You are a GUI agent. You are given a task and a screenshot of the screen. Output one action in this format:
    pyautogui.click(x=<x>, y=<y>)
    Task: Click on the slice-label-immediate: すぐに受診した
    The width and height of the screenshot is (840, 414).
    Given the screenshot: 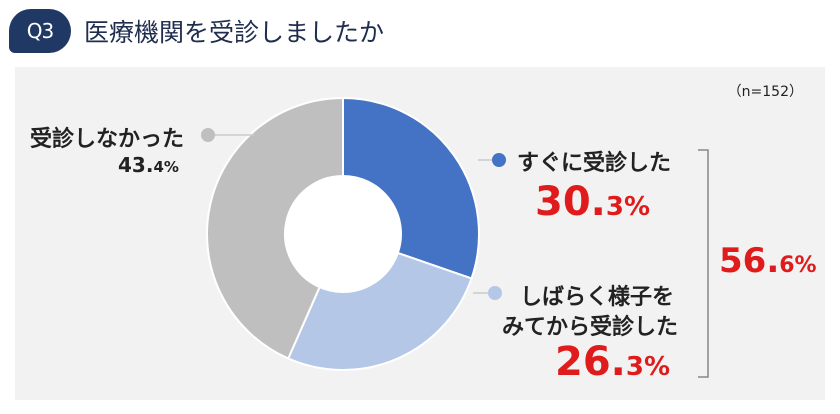 What is the action you would take?
    pyautogui.click(x=594, y=163)
    